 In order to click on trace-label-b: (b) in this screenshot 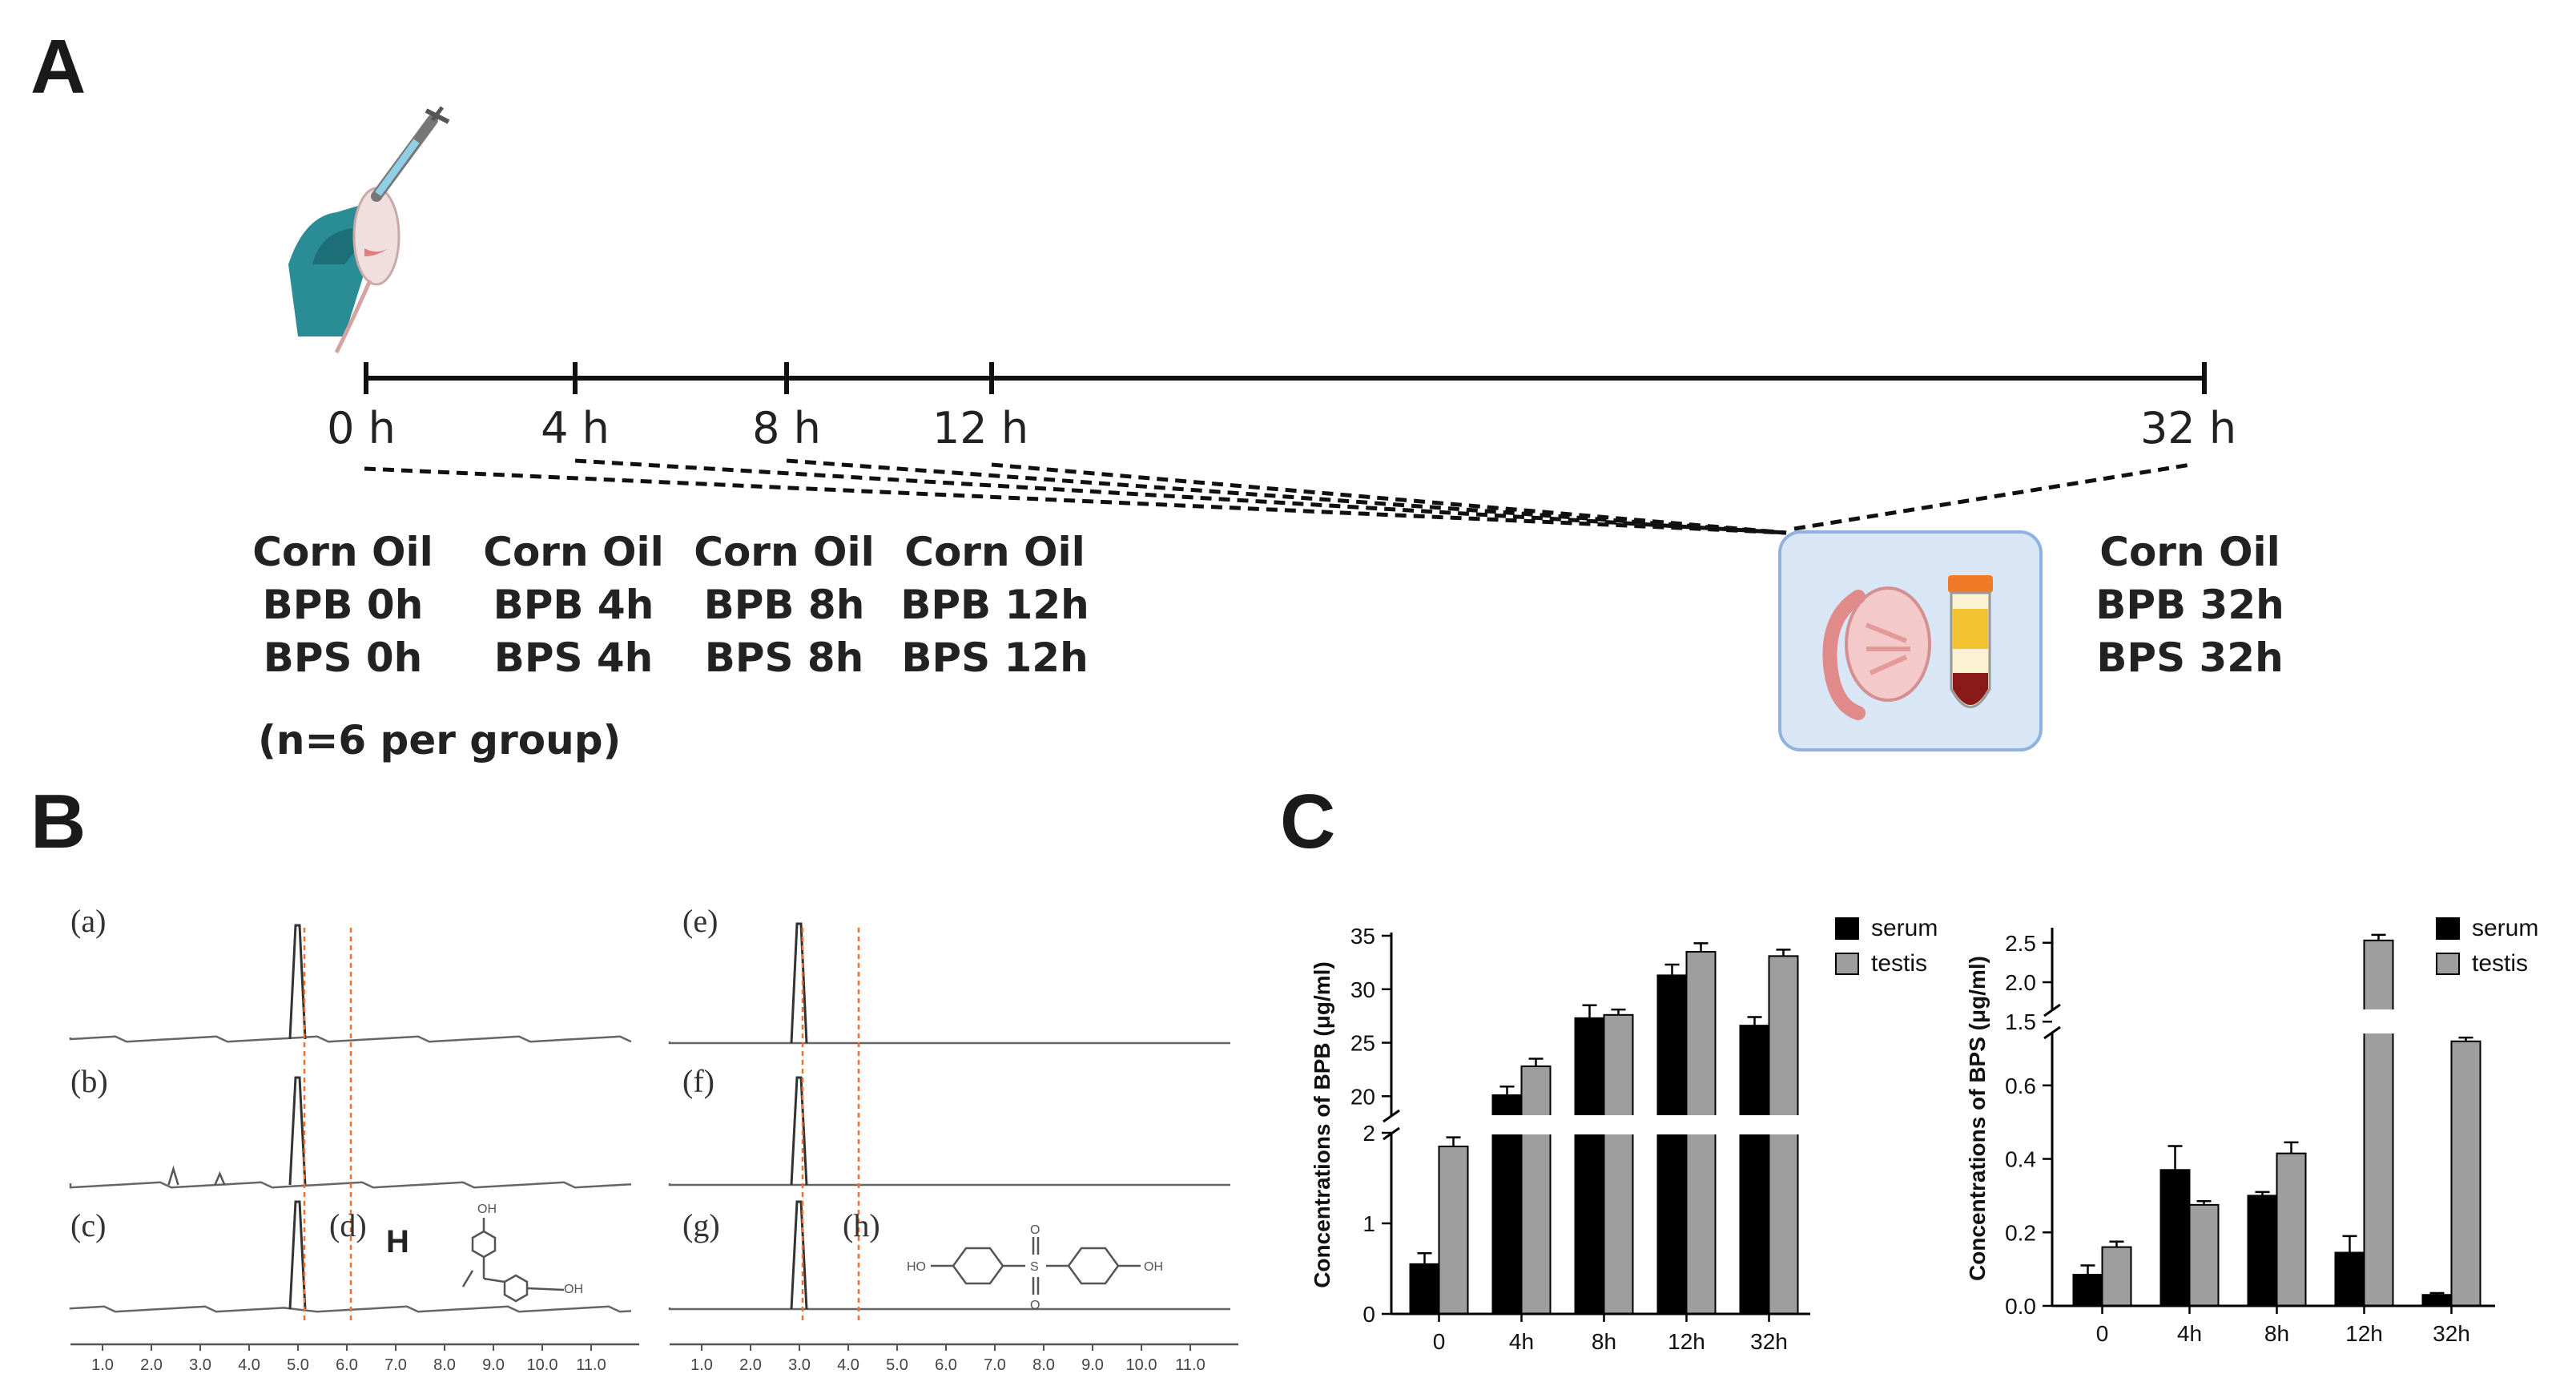, I will do `click(89, 1081)`.